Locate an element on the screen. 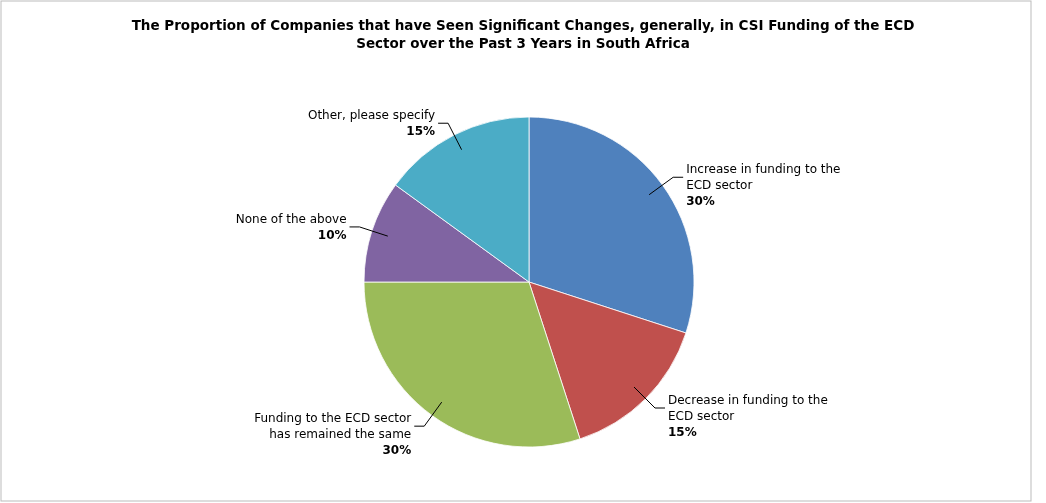 The width and height of the screenshot is (1046, 503). slice-label: Other, please specify is located at coordinates (371, 115).